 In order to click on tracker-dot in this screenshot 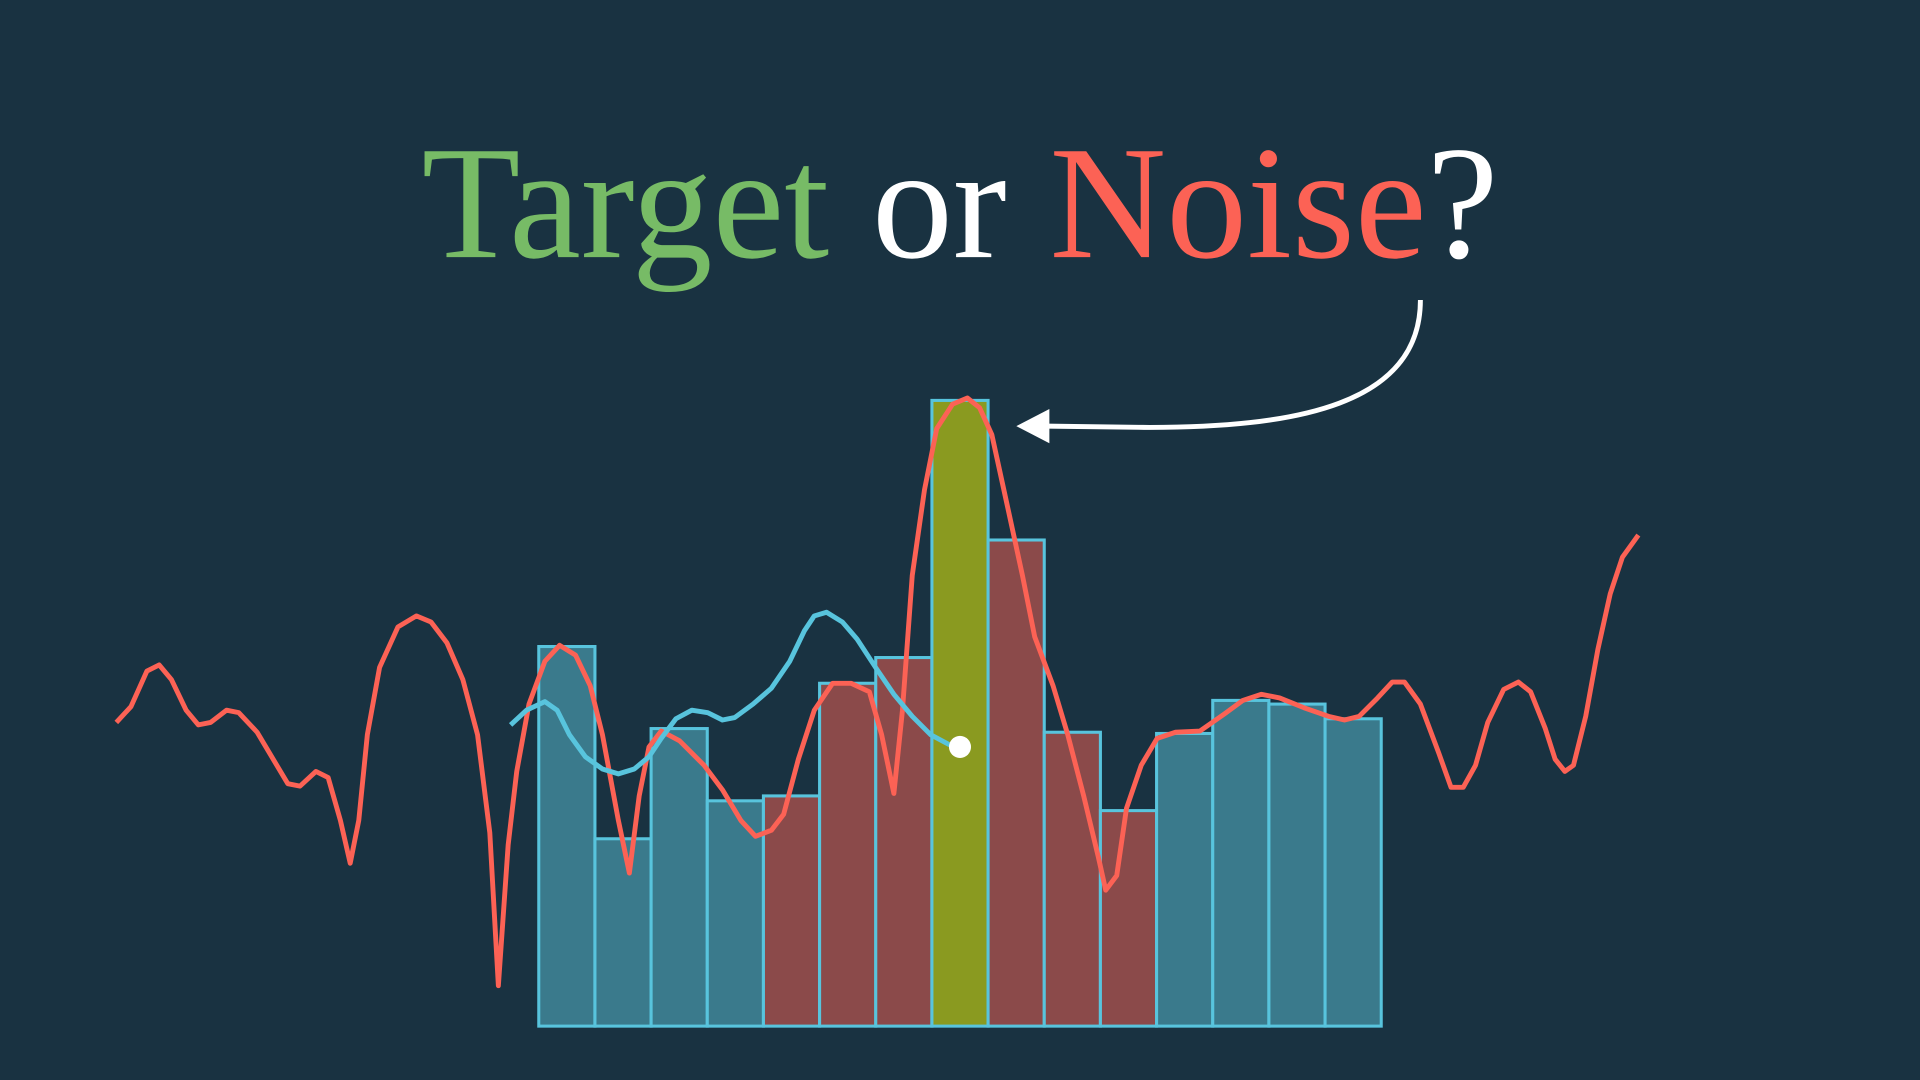, I will do `click(960, 746)`.